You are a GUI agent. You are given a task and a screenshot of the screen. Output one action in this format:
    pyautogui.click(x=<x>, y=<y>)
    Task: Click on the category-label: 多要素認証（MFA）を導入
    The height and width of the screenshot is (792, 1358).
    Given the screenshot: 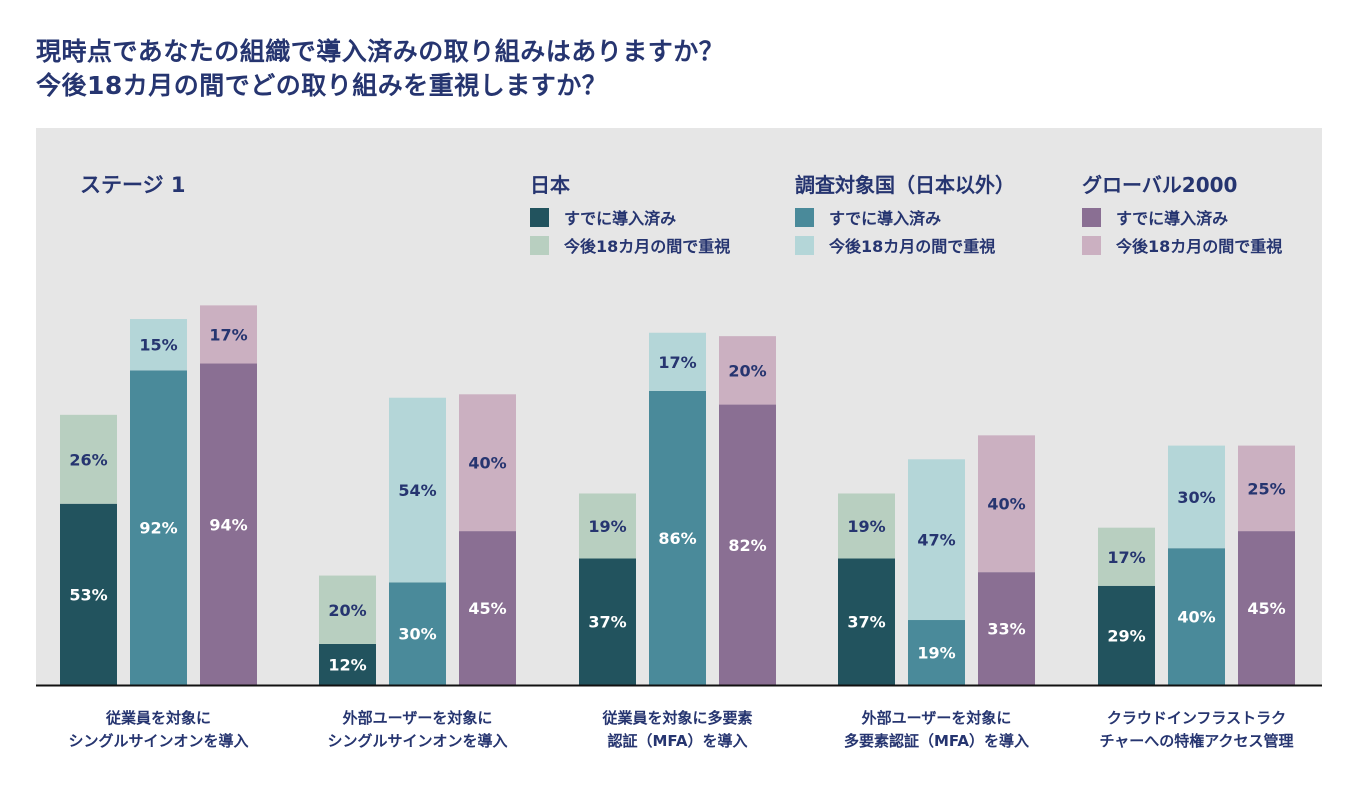 What is the action you would take?
    pyautogui.click(x=936, y=741)
    